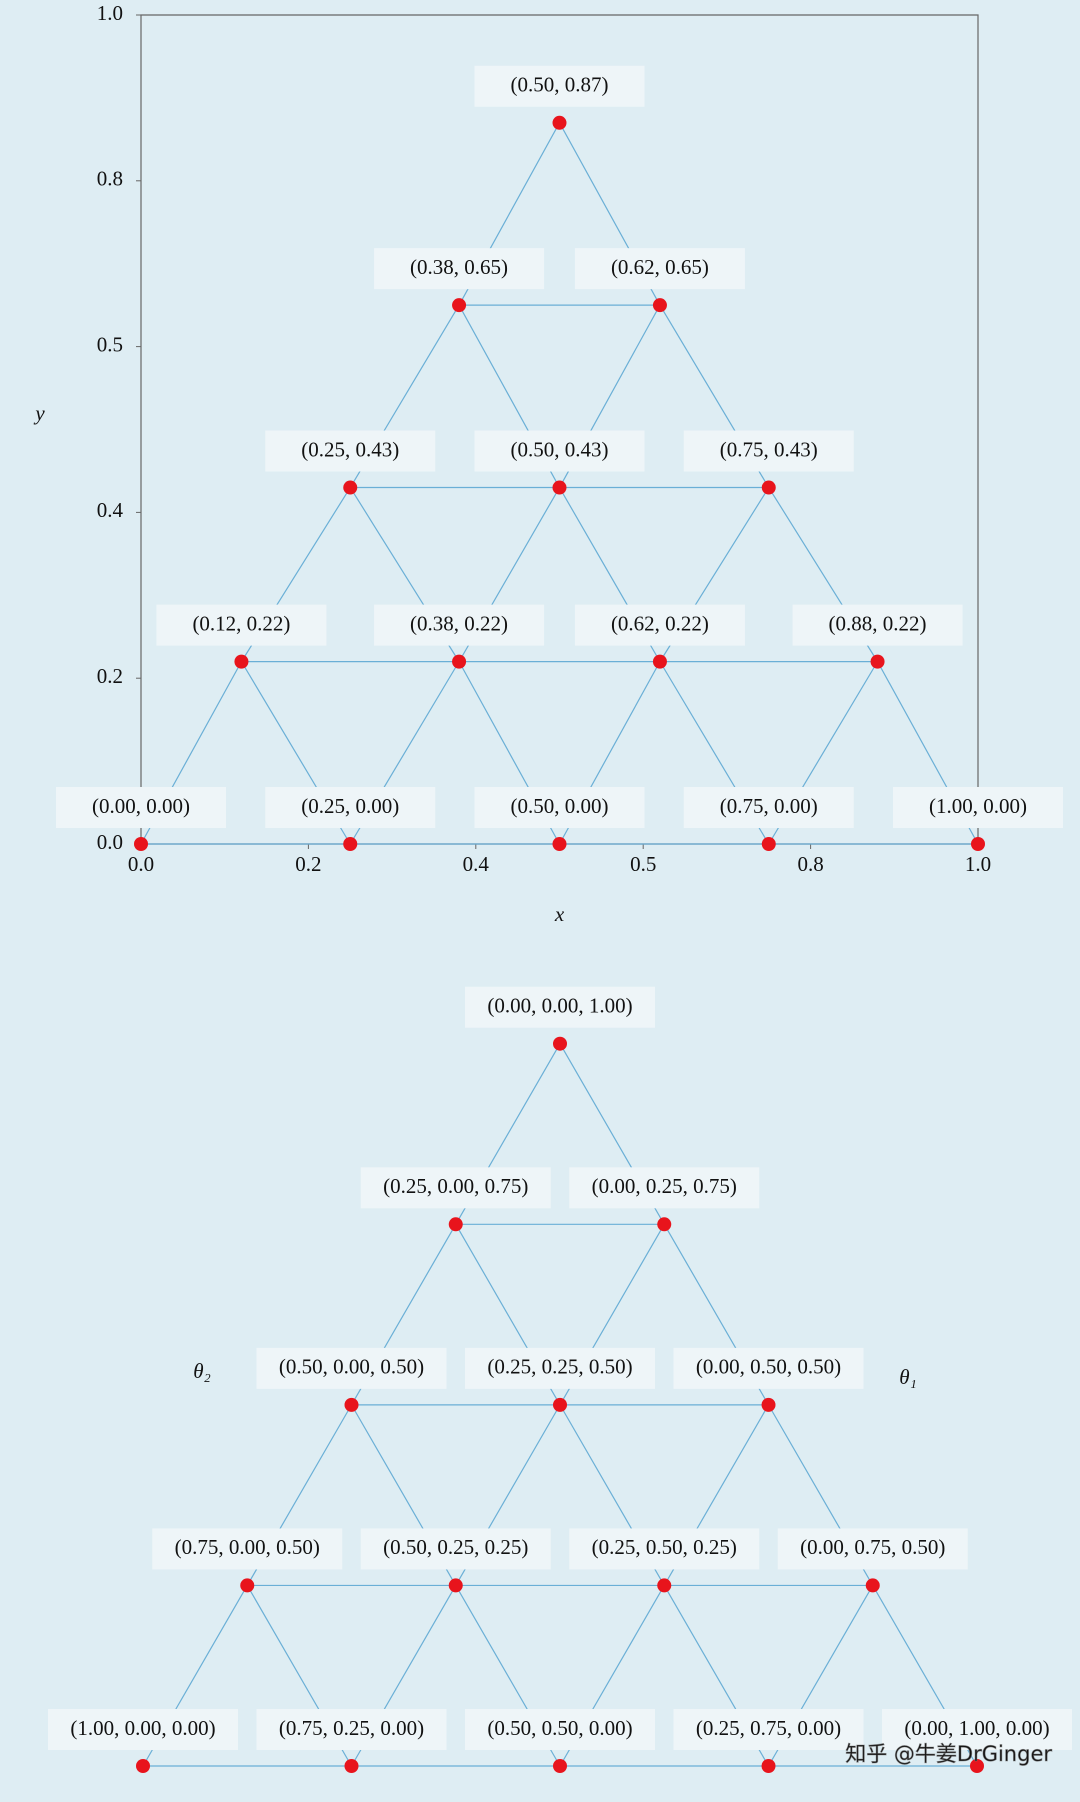  I want to click on point-label: (0.25, 0.50, 0.25), so click(664, 1547).